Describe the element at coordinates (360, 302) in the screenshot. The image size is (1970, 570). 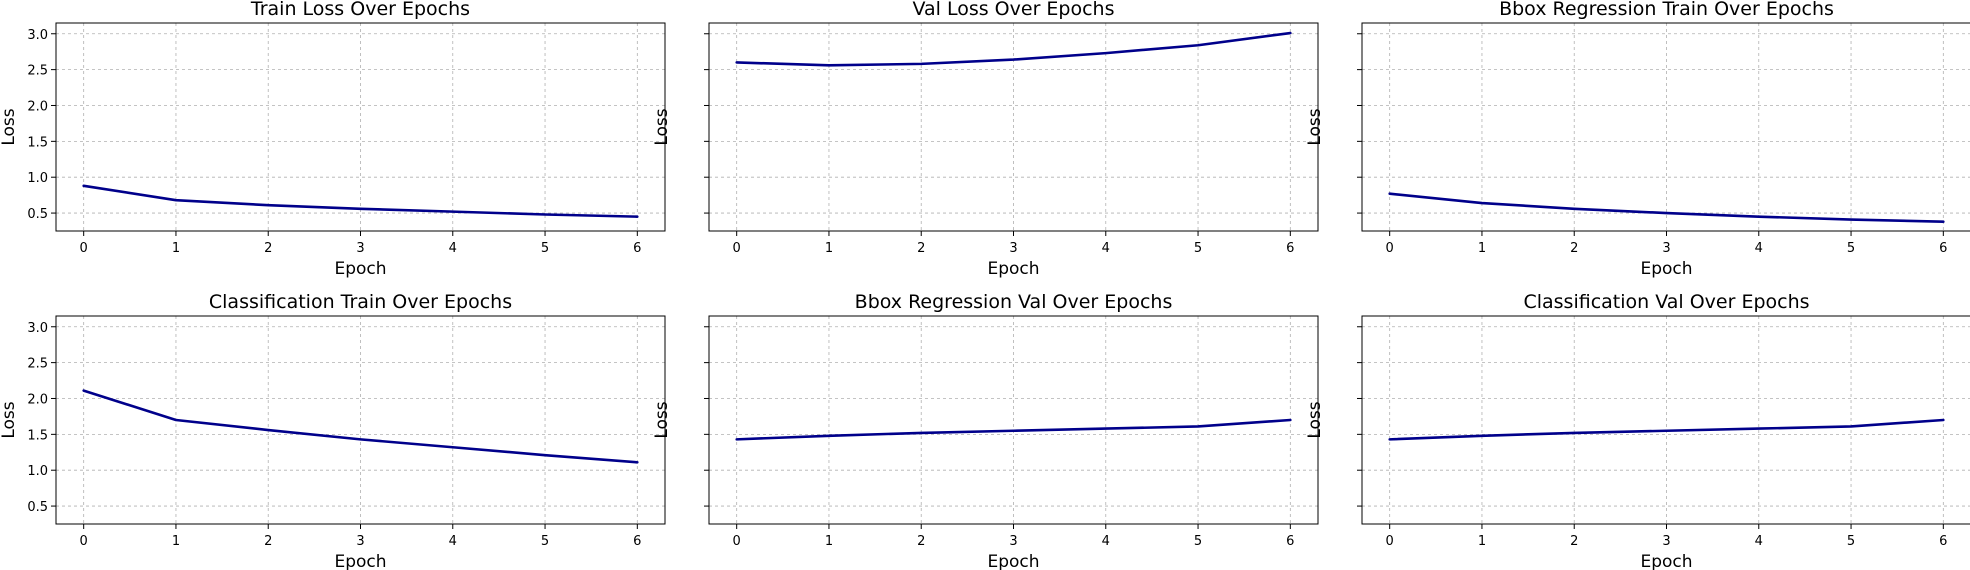
I see `chart-title: Classification Train Over Epochs` at that location.